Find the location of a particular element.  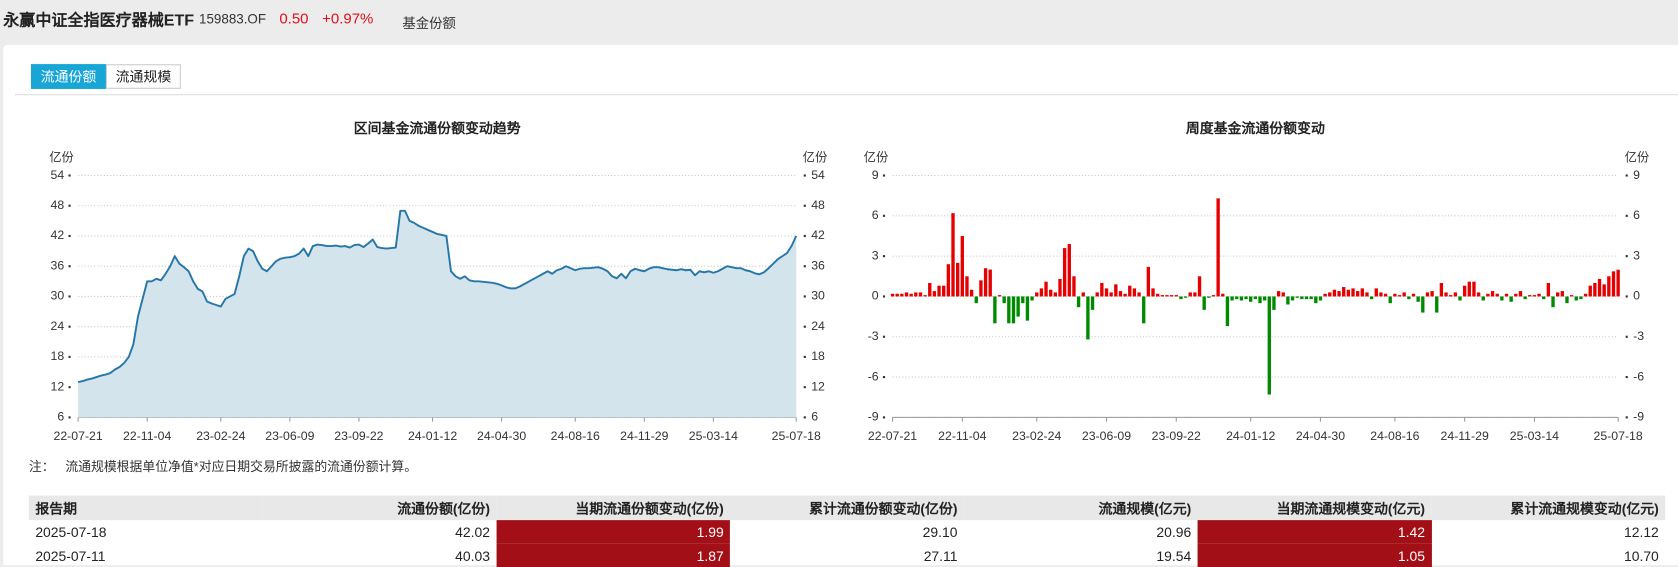

fund-code: 159883.OF is located at coordinates (232, 19).